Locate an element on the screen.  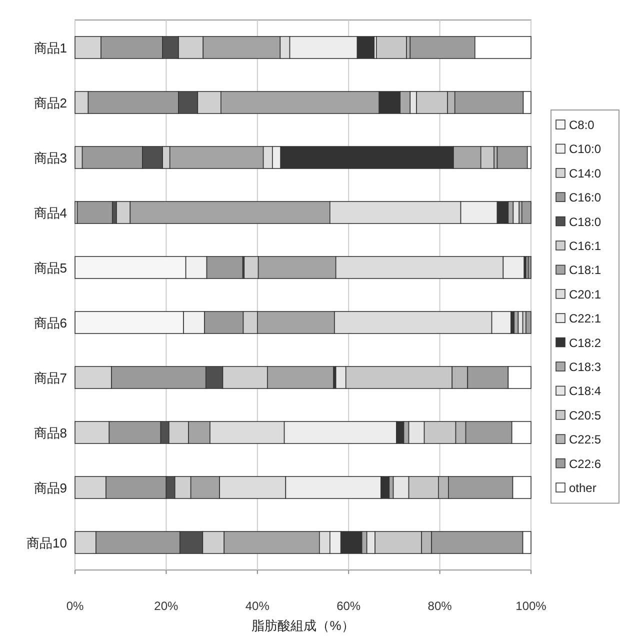
x-tick-label: 80% is located at coordinates (440, 606).